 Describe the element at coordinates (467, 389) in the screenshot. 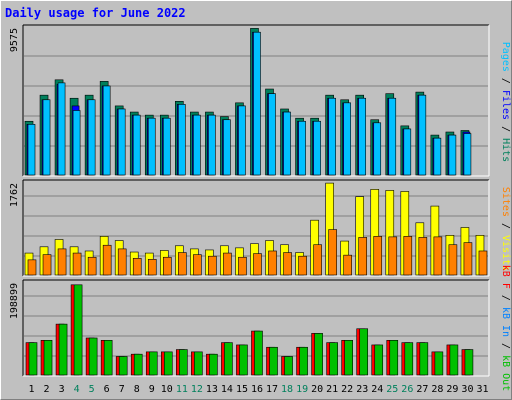

I see `x-tick-label: 30` at that location.